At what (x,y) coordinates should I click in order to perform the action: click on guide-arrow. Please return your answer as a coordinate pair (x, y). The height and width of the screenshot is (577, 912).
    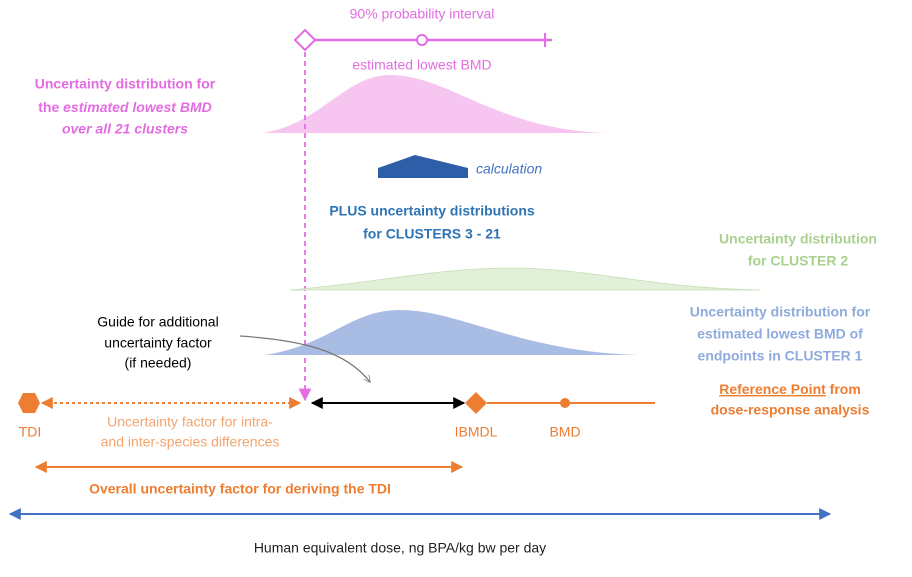
    Looking at the image, I should click on (304, 358).